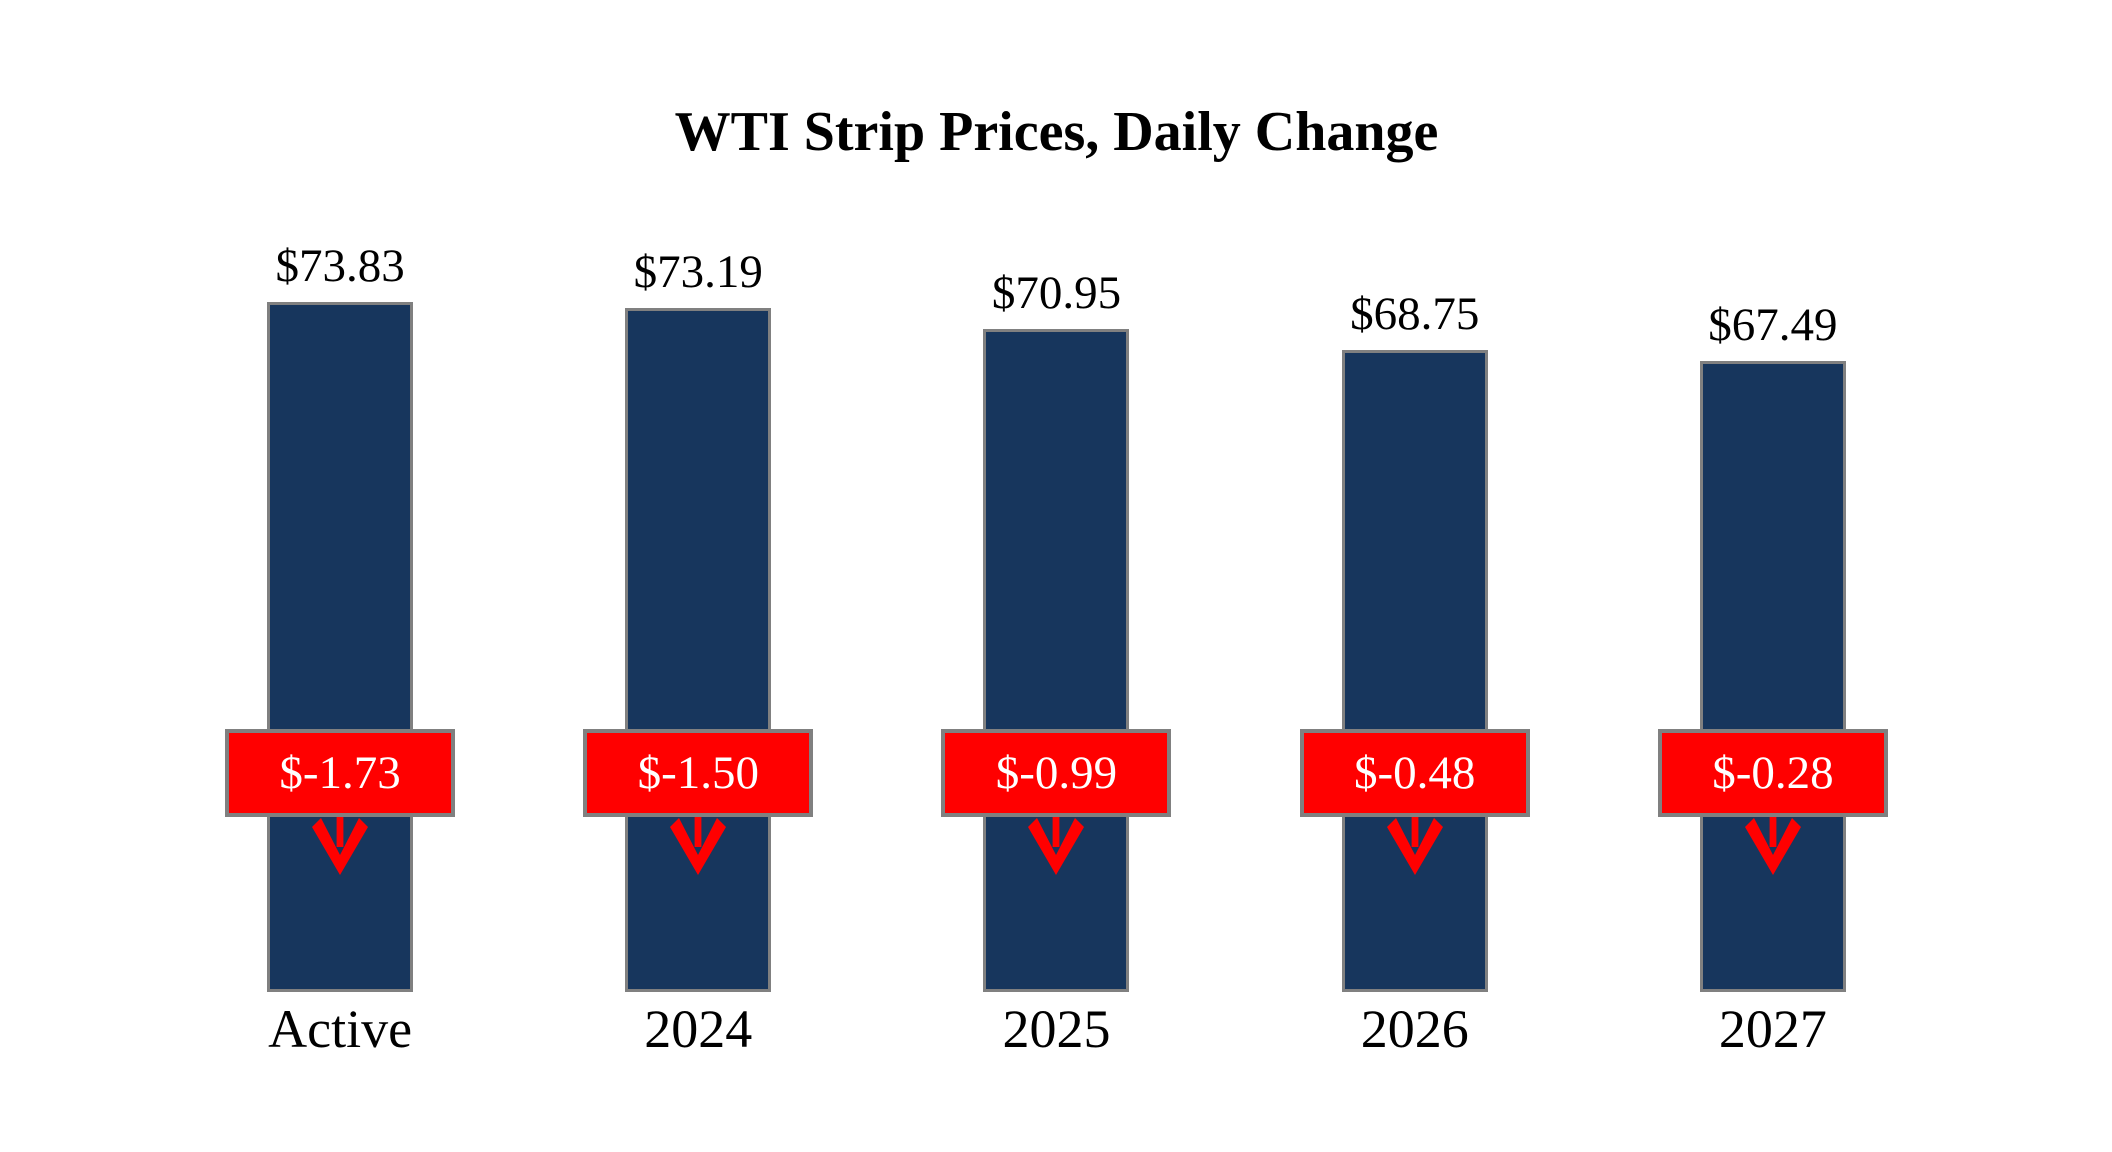 Image resolution: width=2112 pixels, height=1152 pixels. What do you see at coordinates (1056, 293) in the screenshot?
I see `price-label: $70.95` at bounding box center [1056, 293].